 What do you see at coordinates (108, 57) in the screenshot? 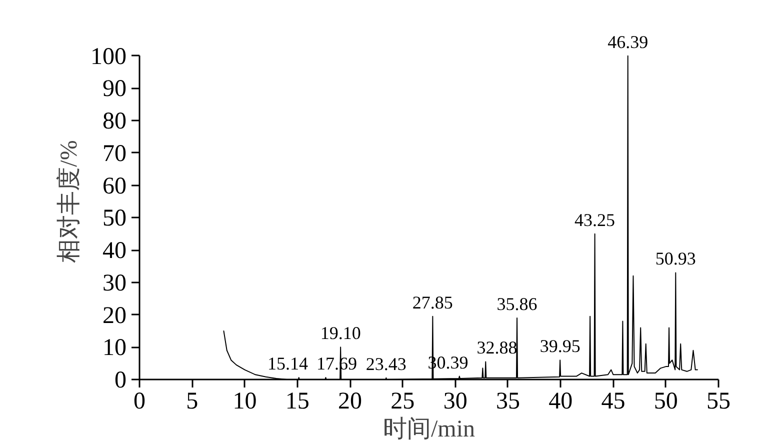
I see `y-tick-label: 100` at bounding box center [108, 57].